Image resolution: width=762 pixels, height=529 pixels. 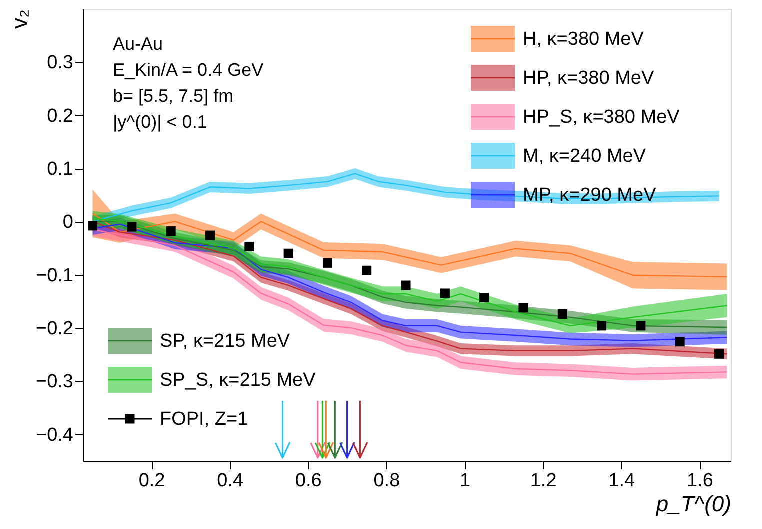 I want to click on y-axis-title: v₂, so click(x=19, y=20).